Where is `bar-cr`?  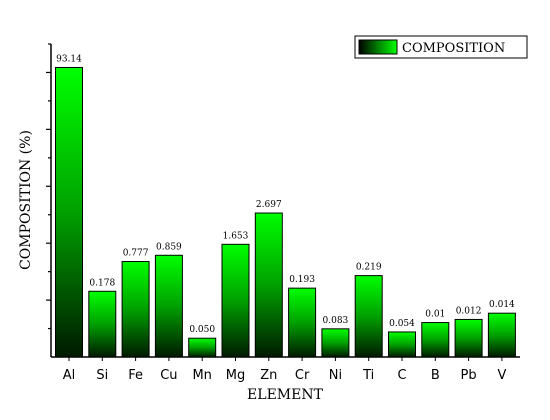
bar-cr is located at coordinates (302, 322).